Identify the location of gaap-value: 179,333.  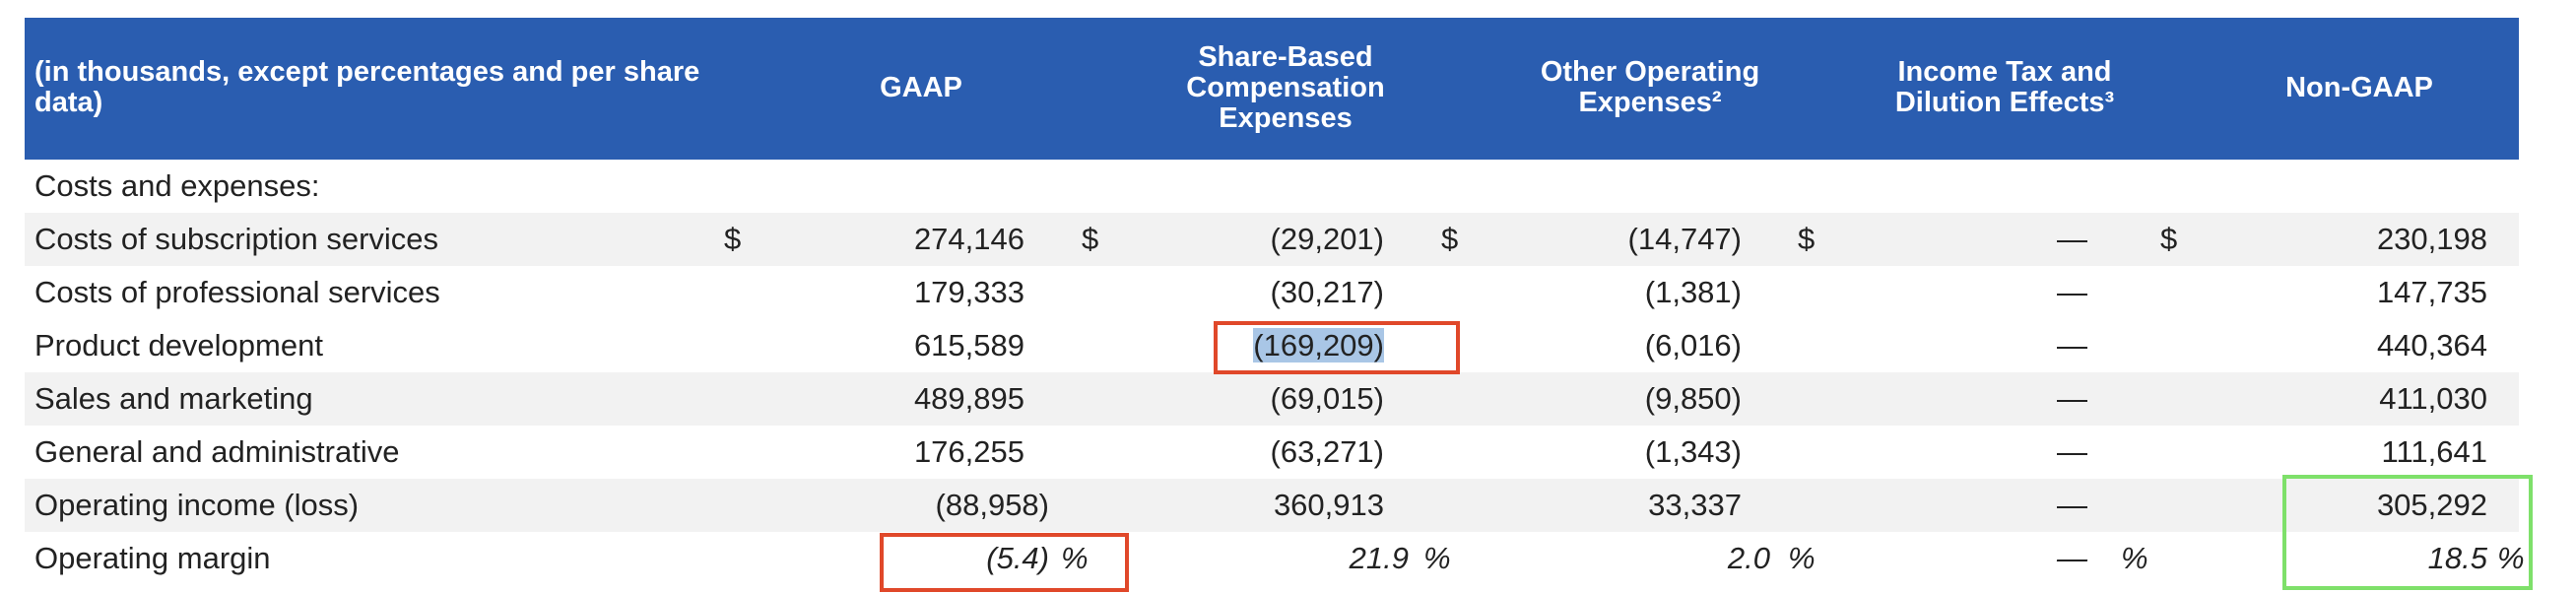
(969, 292).